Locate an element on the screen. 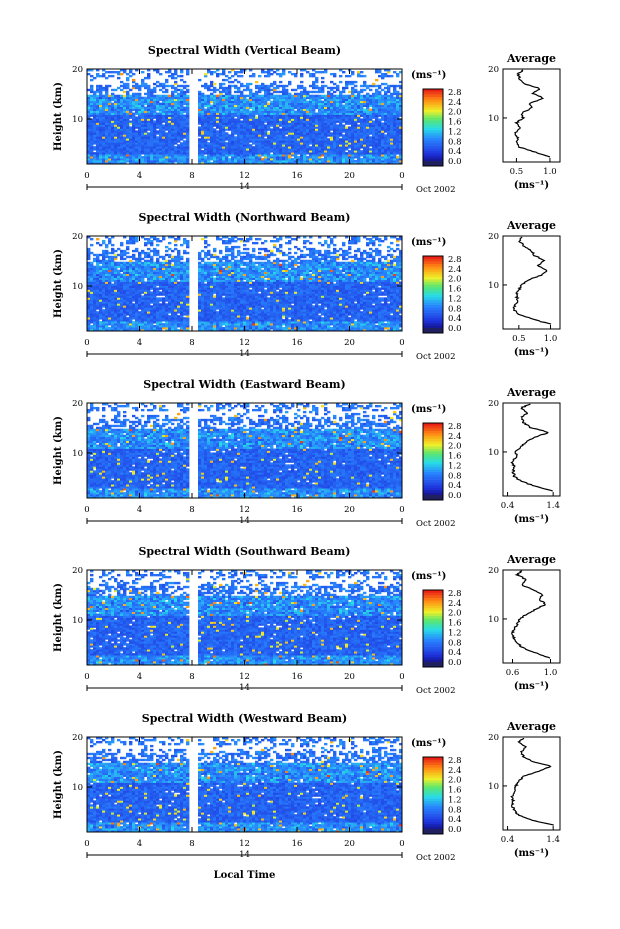 This screenshot has width=620, height=929. average-x-tick-label: 1.0 is located at coordinates (550, 172).